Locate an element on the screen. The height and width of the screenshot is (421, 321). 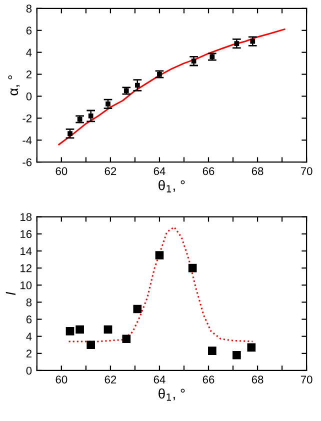
y-tick-label: -4 is located at coordinates (27, 140).